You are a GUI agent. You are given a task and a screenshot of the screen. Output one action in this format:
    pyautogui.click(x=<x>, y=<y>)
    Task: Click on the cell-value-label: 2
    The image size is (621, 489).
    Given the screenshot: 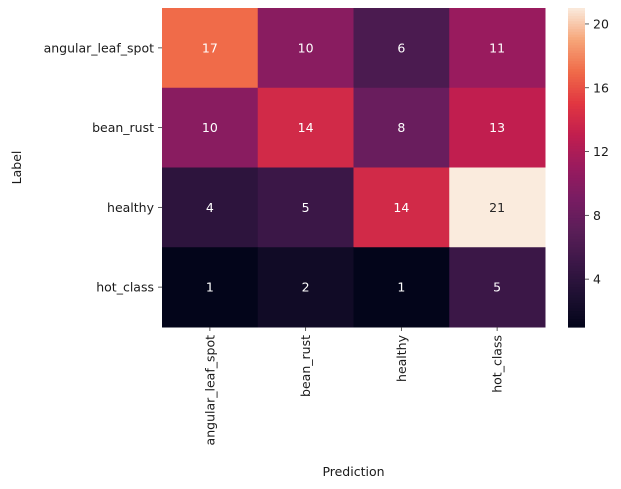 What is the action you would take?
    pyautogui.click(x=306, y=287)
    